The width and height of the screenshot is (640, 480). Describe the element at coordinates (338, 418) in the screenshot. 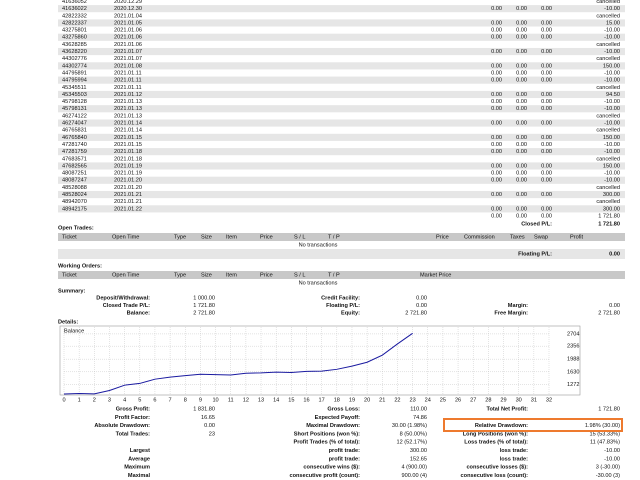

I see `label: Expected Payoff:` at that location.